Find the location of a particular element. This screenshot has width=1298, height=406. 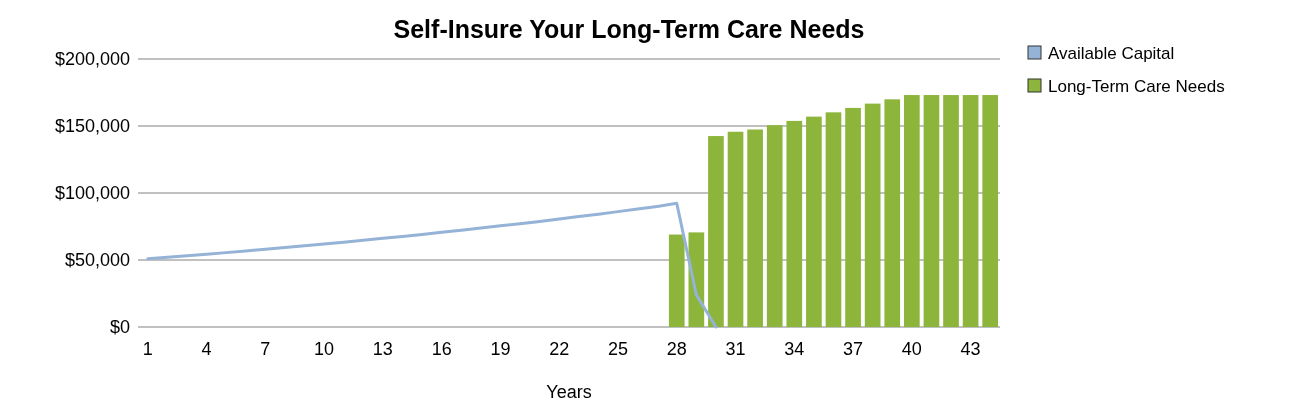

x-tick-label: 31 is located at coordinates (735, 349).